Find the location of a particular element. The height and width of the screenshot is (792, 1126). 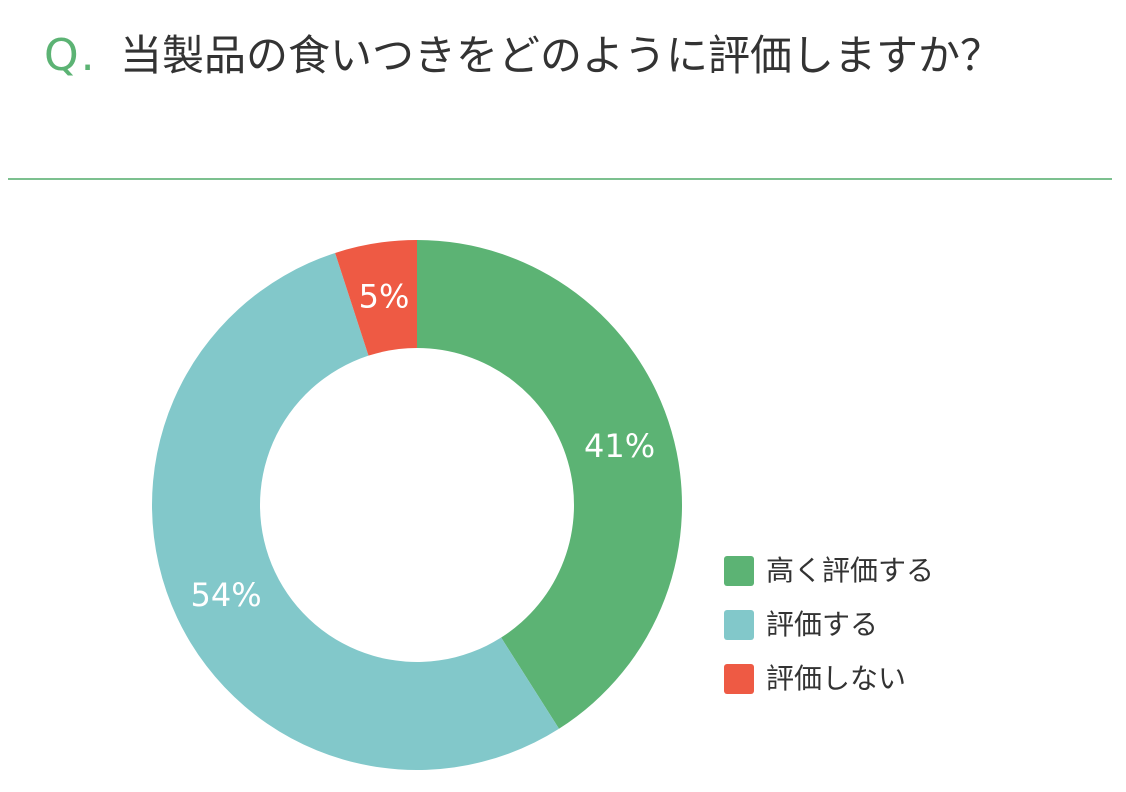

divider is located at coordinates (560, 179).